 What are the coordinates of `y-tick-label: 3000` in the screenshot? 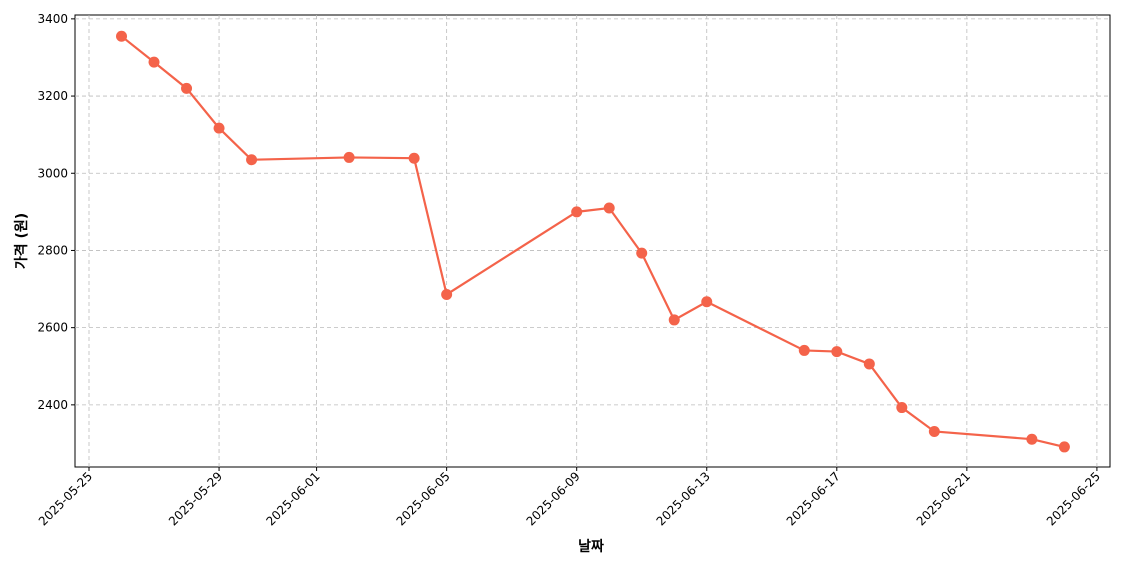 It's located at (52, 173).